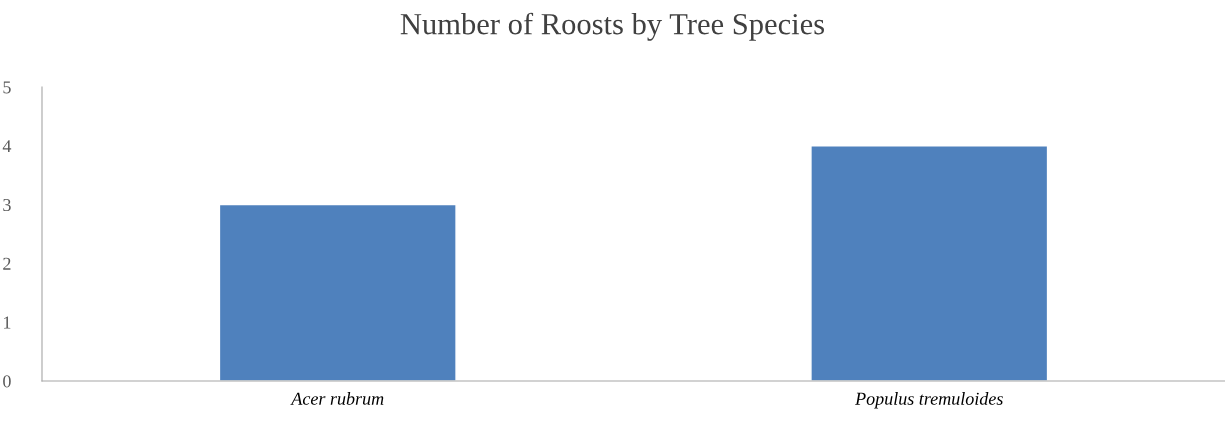 The width and height of the screenshot is (1225, 421). What do you see at coordinates (929, 400) in the screenshot?
I see `x-tick-label: Populus tremuloides` at bounding box center [929, 400].